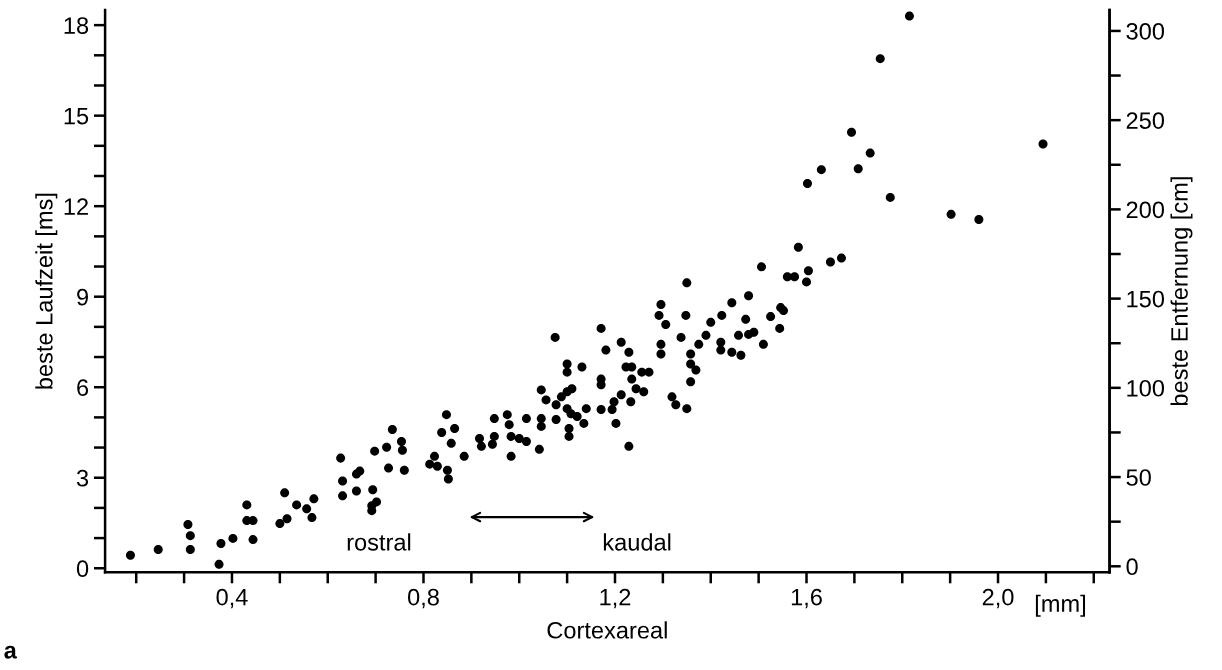  I want to click on y-tick-label: 3, so click(82, 478).